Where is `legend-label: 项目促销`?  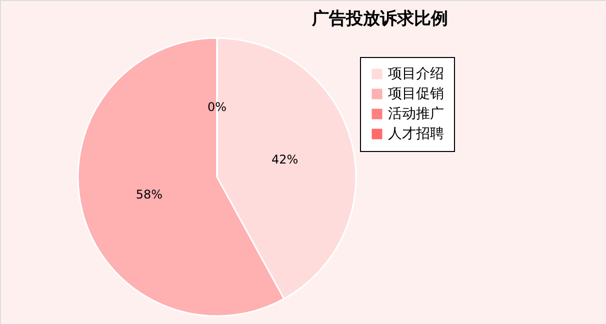 legend-label: 项目促销 is located at coordinates (416, 94).